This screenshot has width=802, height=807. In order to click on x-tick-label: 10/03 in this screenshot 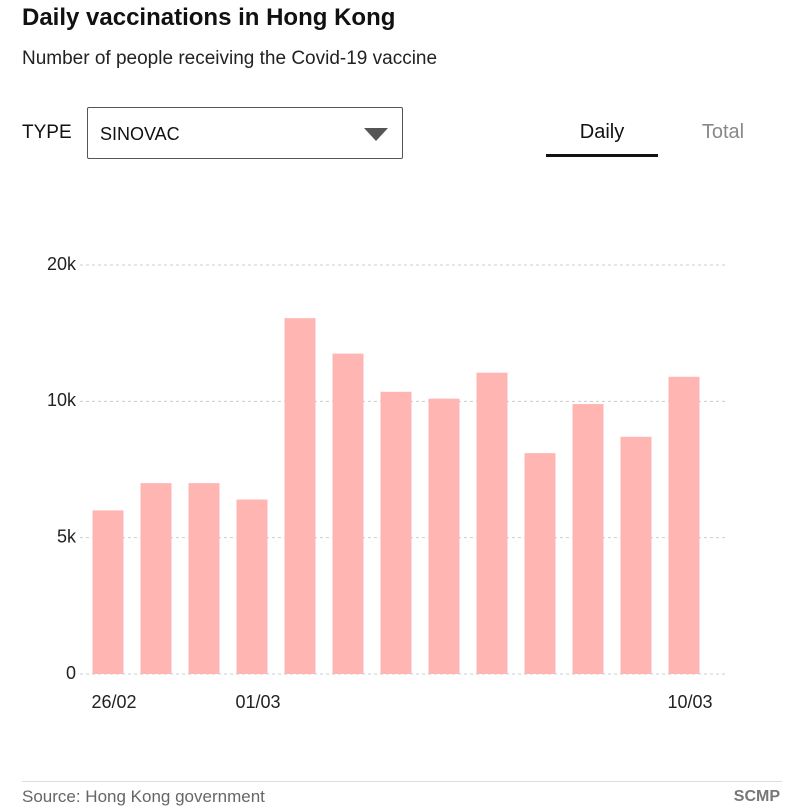, I will do `click(689, 702)`.